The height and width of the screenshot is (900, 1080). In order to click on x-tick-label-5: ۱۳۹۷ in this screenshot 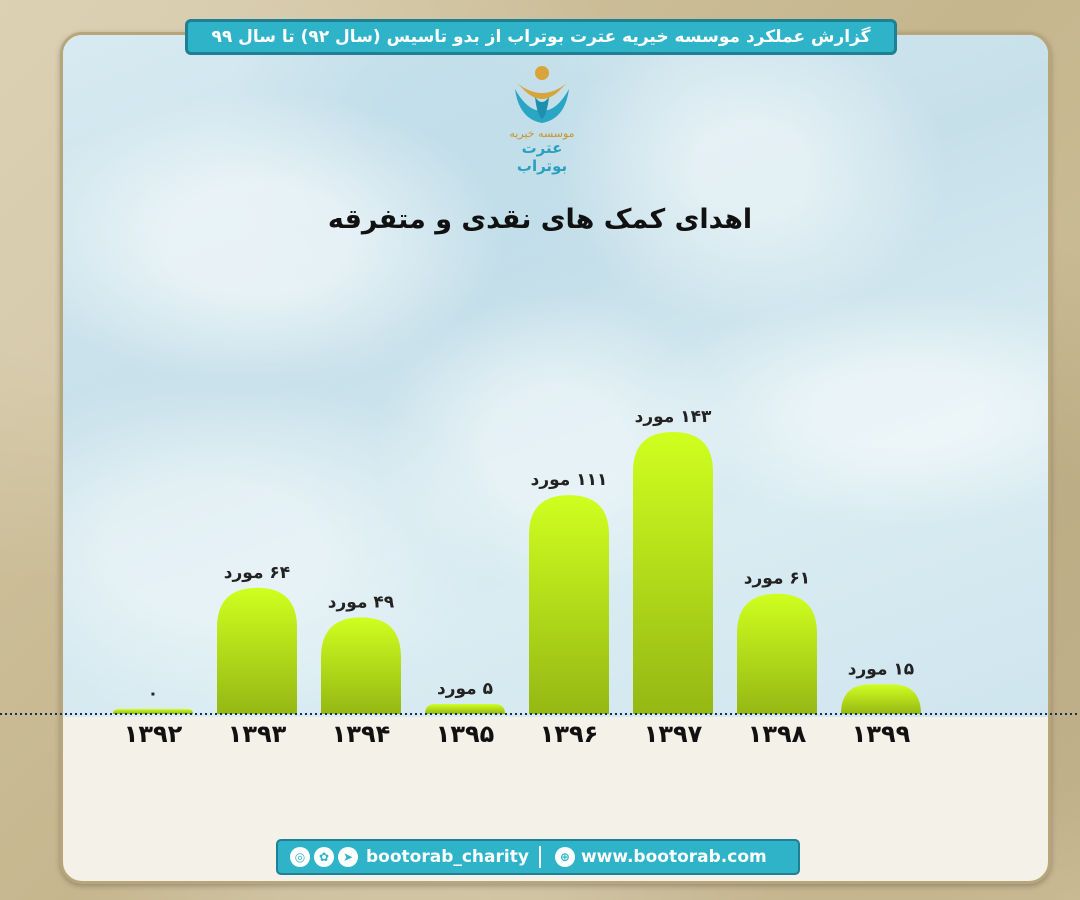, I will do `click(673, 734)`.